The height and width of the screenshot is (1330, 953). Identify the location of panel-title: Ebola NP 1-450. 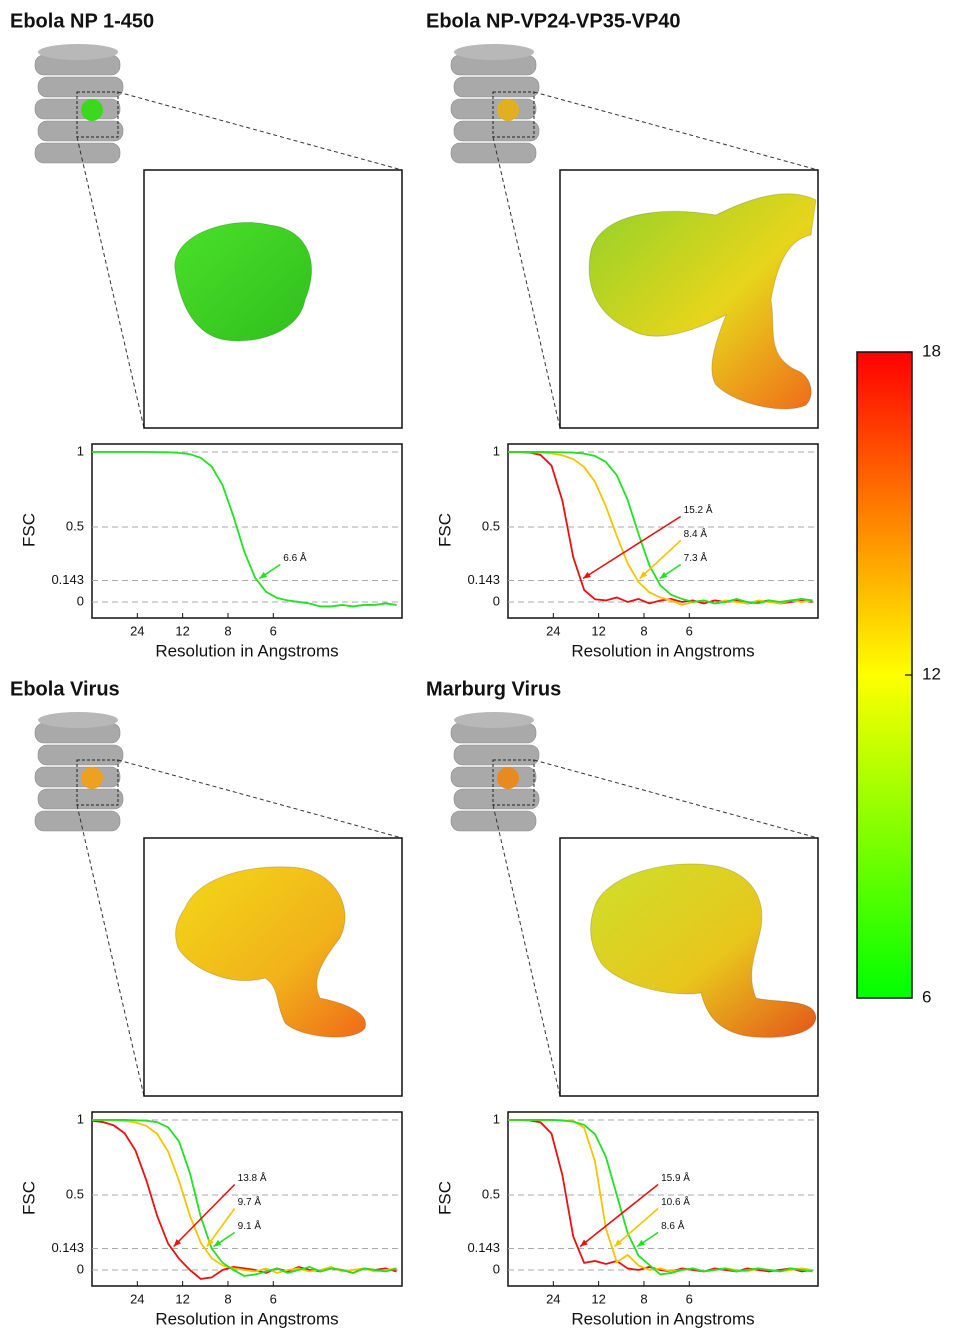
(82, 21).